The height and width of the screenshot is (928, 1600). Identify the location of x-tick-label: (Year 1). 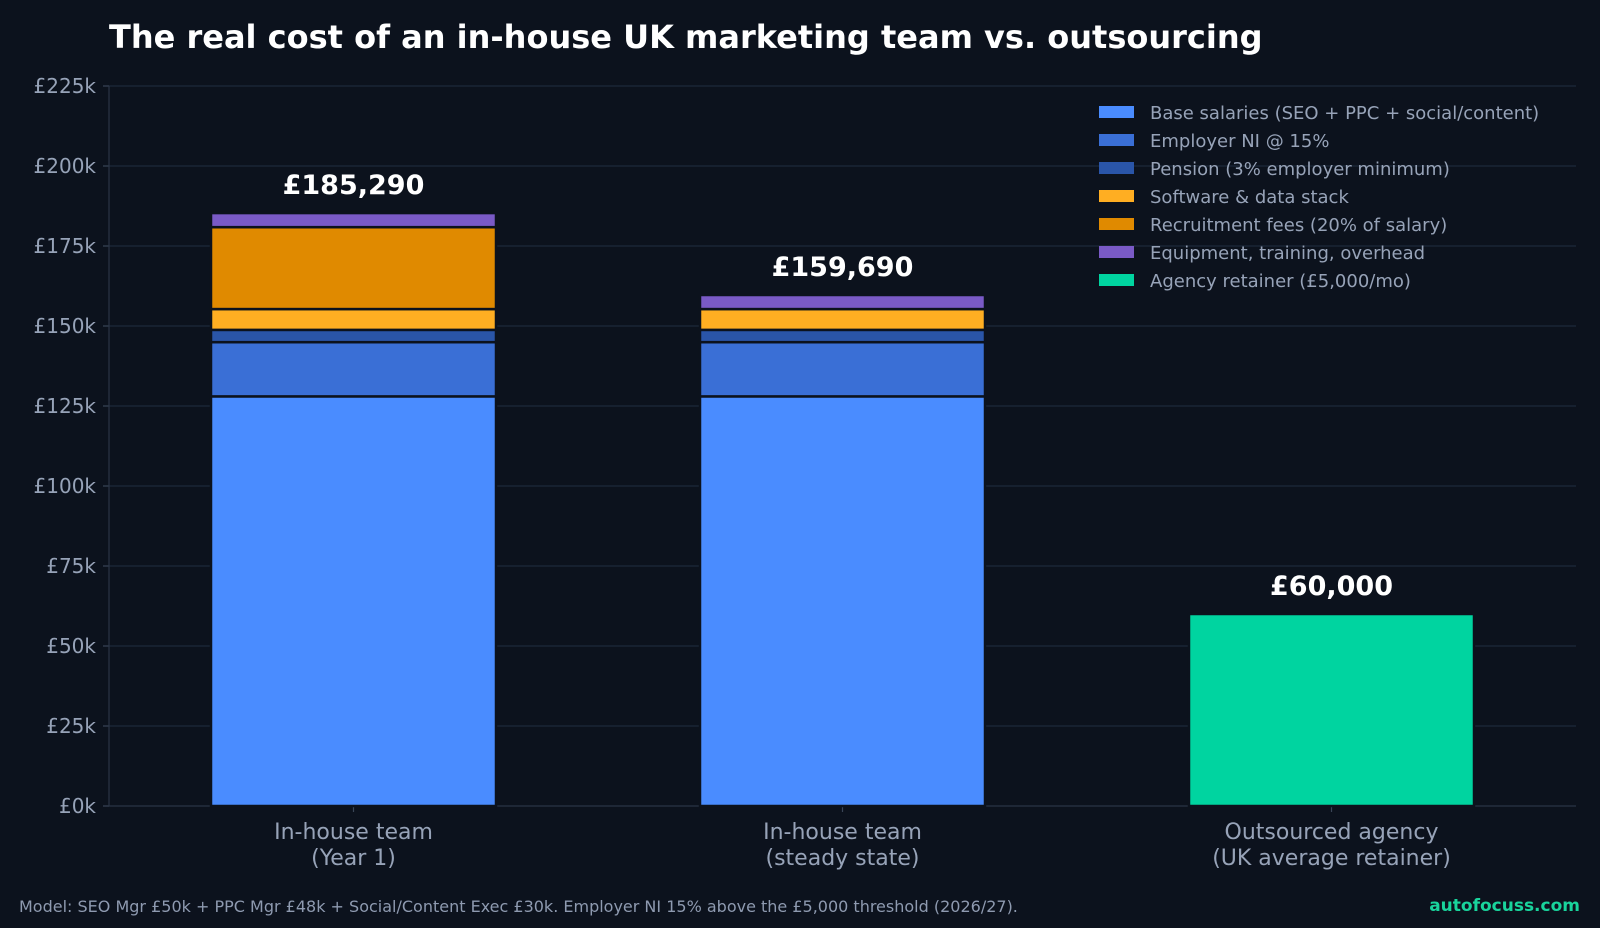
(353, 858).